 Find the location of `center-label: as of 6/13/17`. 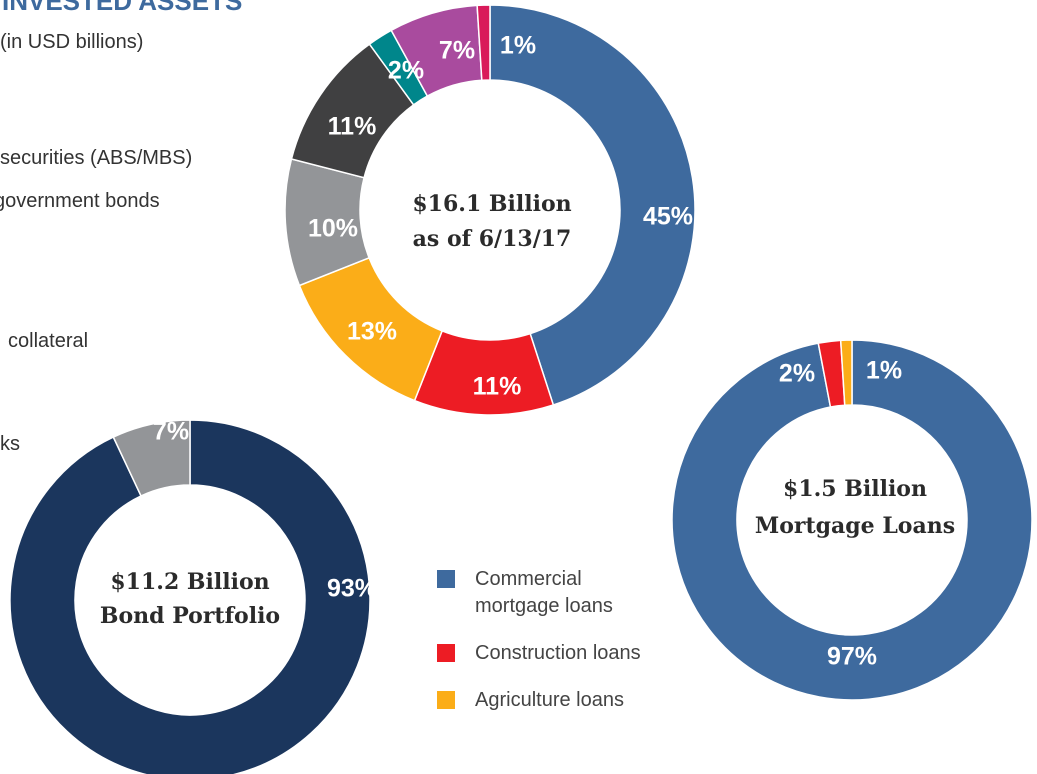

center-label: as of 6/13/17 is located at coordinates (492, 239).